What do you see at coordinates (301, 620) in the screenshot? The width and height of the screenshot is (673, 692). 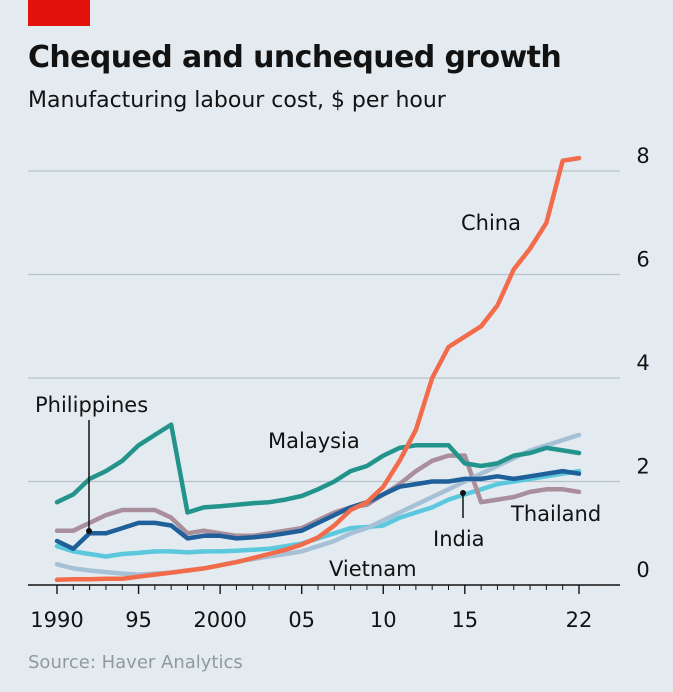 I see `x-tick-label-2005: 05` at bounding box center [301, 620].